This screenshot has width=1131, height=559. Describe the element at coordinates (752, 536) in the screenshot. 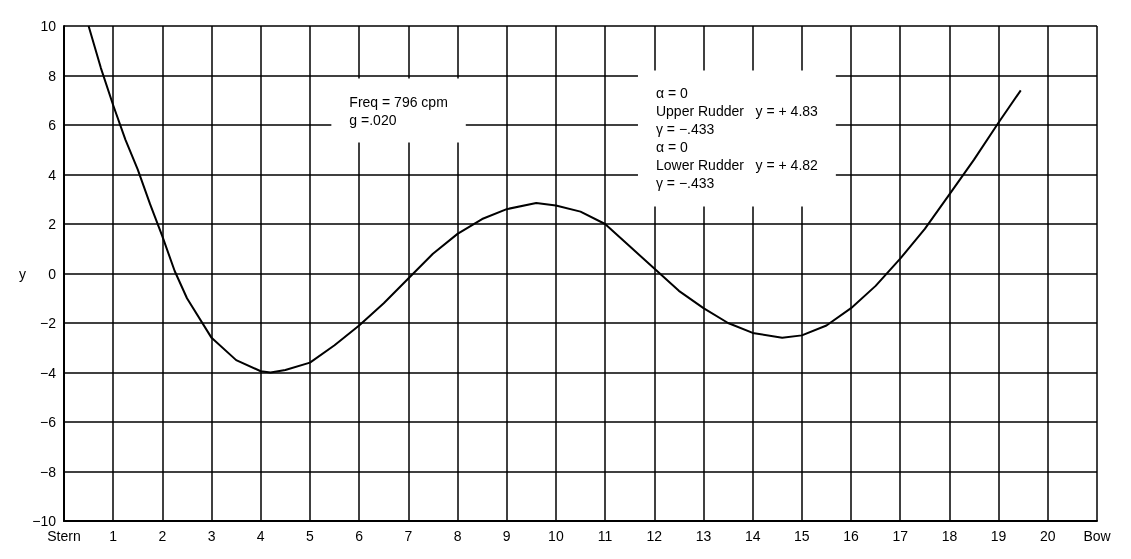

I see `x-tick-label: 14` at that location.